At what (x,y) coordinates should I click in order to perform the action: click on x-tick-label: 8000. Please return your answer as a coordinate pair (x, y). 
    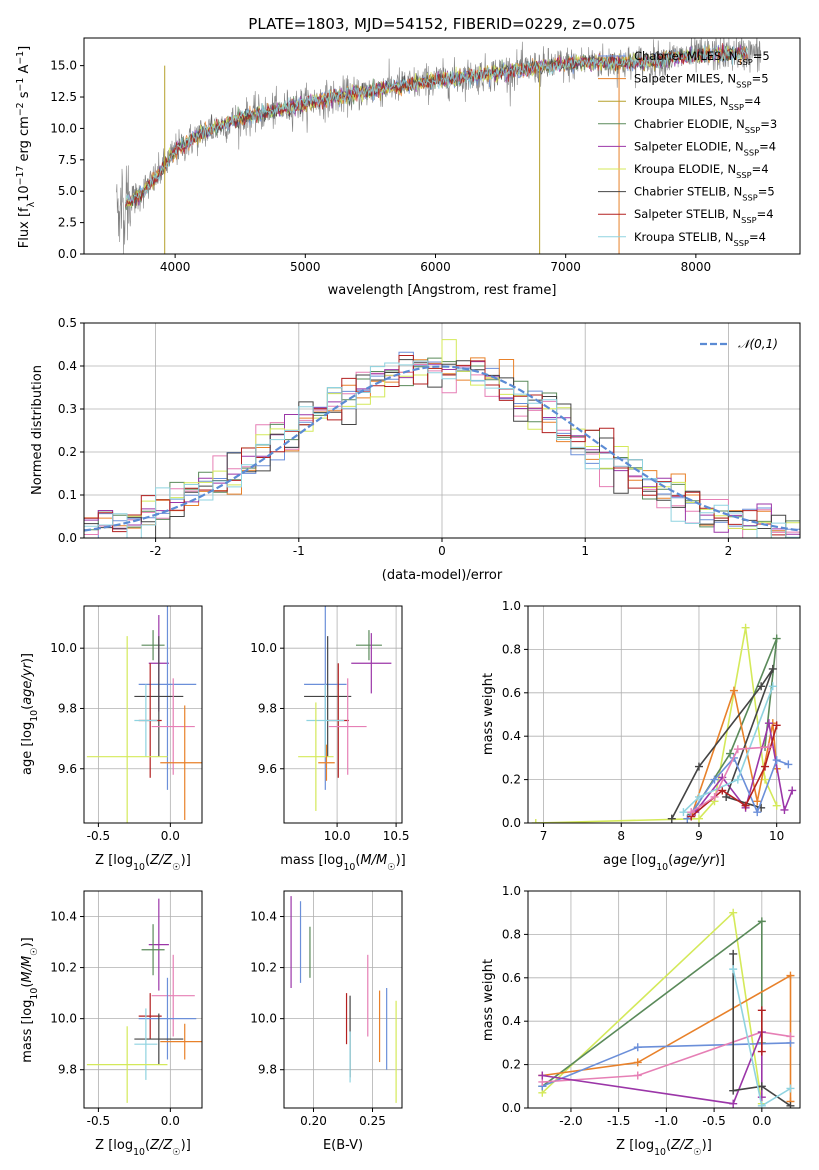
    Looking at the image, I should click on (696, 267).